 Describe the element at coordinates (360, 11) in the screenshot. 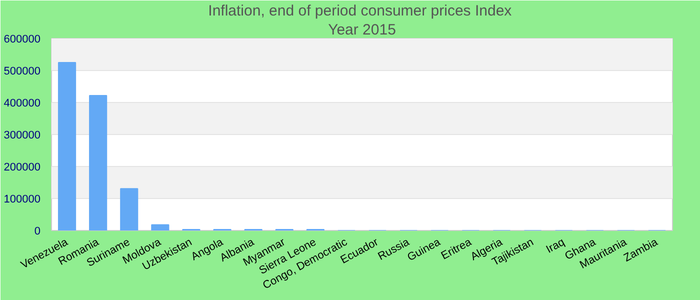

I see `chart-title: Inflation, end of period consumer prices Index` at that location.